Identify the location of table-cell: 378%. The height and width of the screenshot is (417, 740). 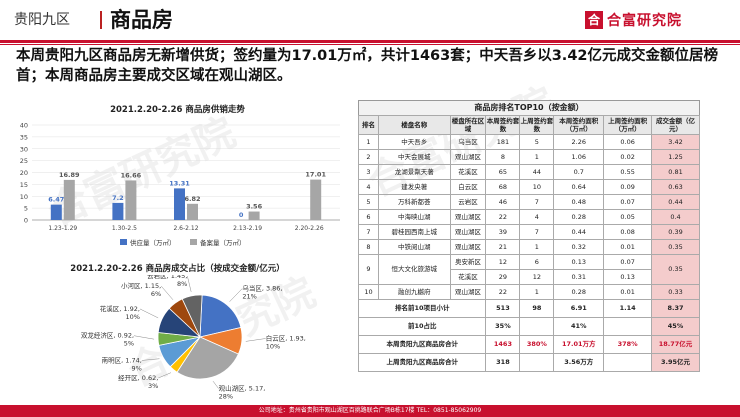
(628, 344).